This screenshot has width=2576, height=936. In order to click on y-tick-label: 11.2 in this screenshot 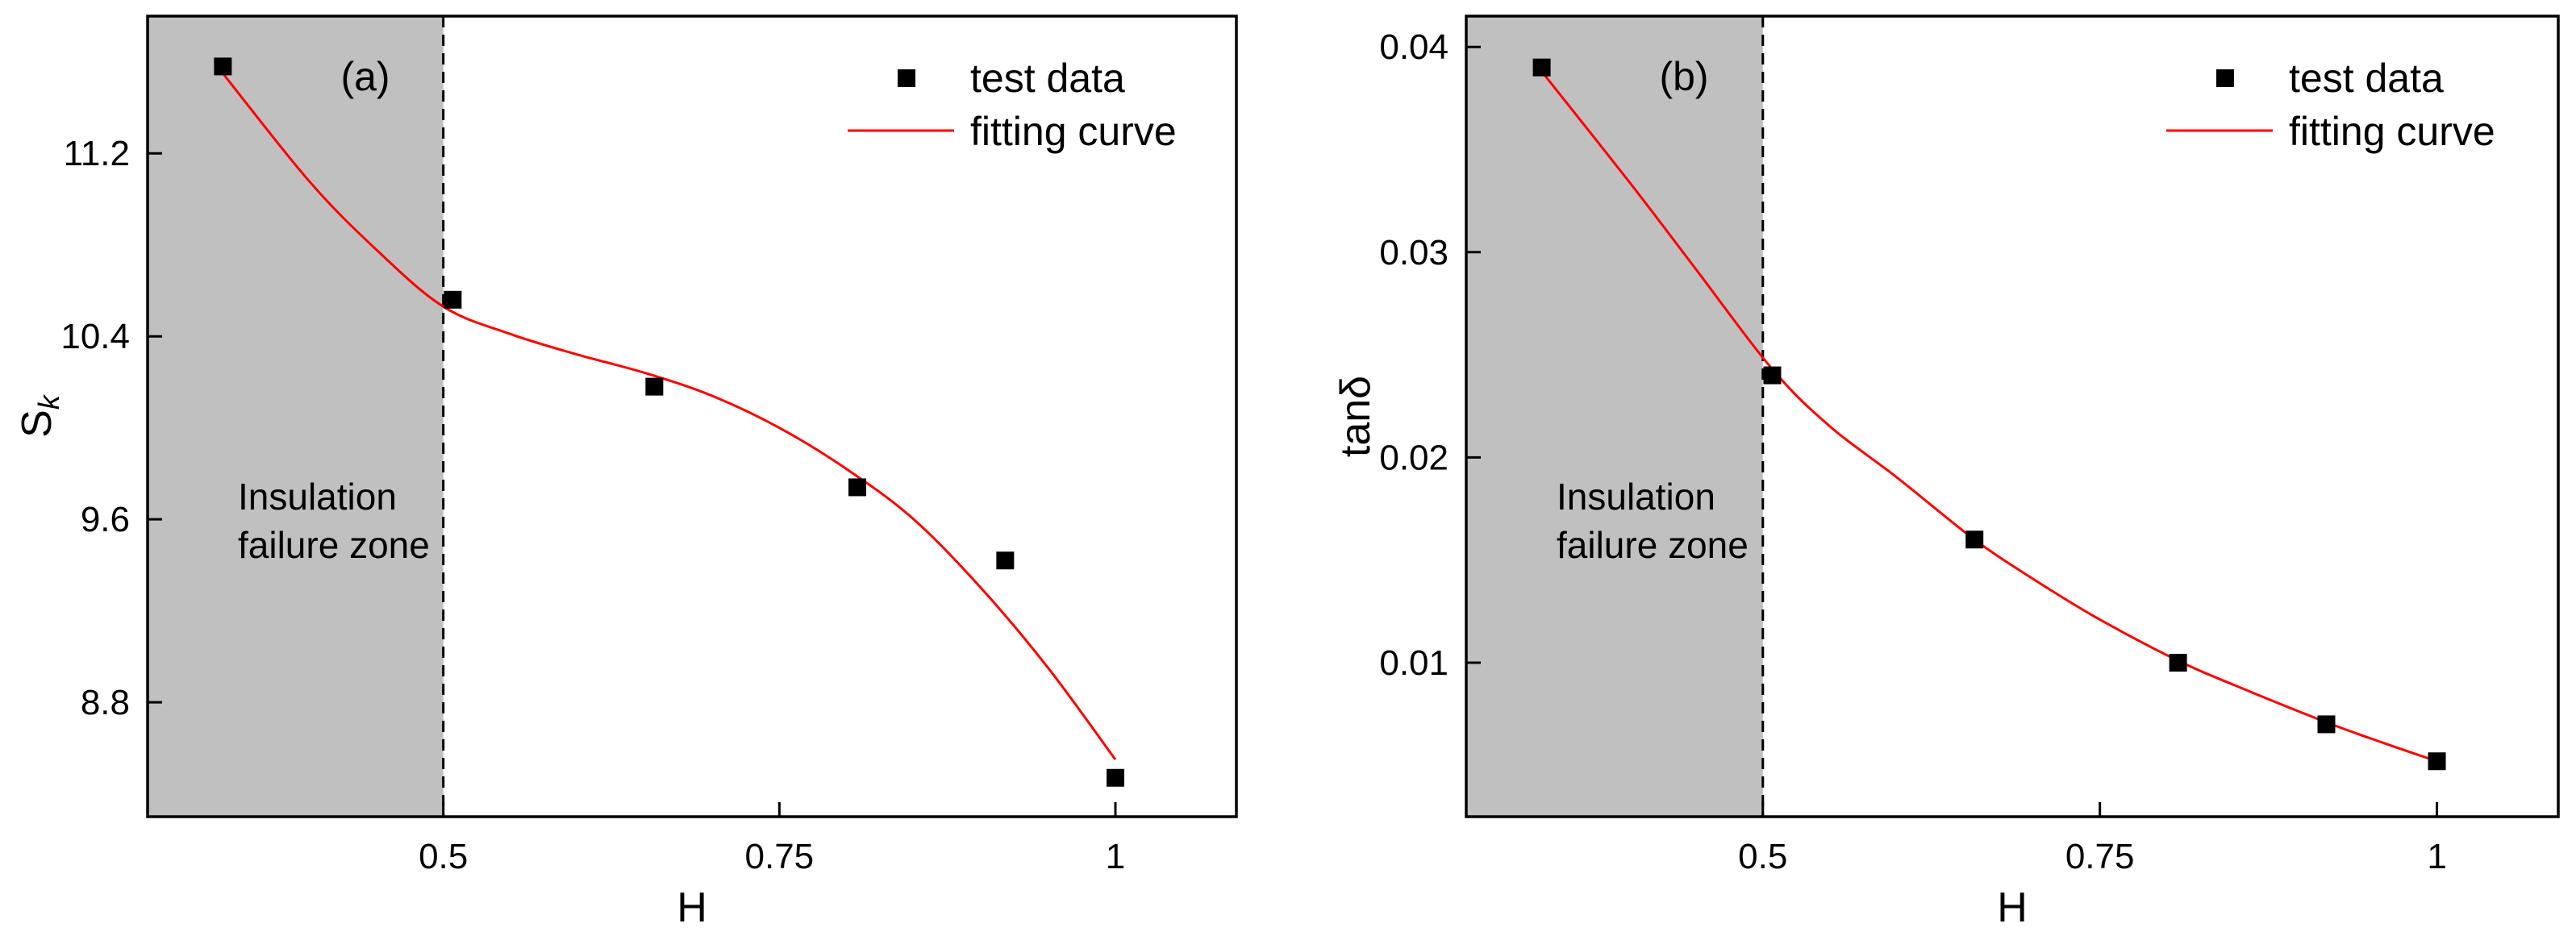, I will do `click(97, 153)`.